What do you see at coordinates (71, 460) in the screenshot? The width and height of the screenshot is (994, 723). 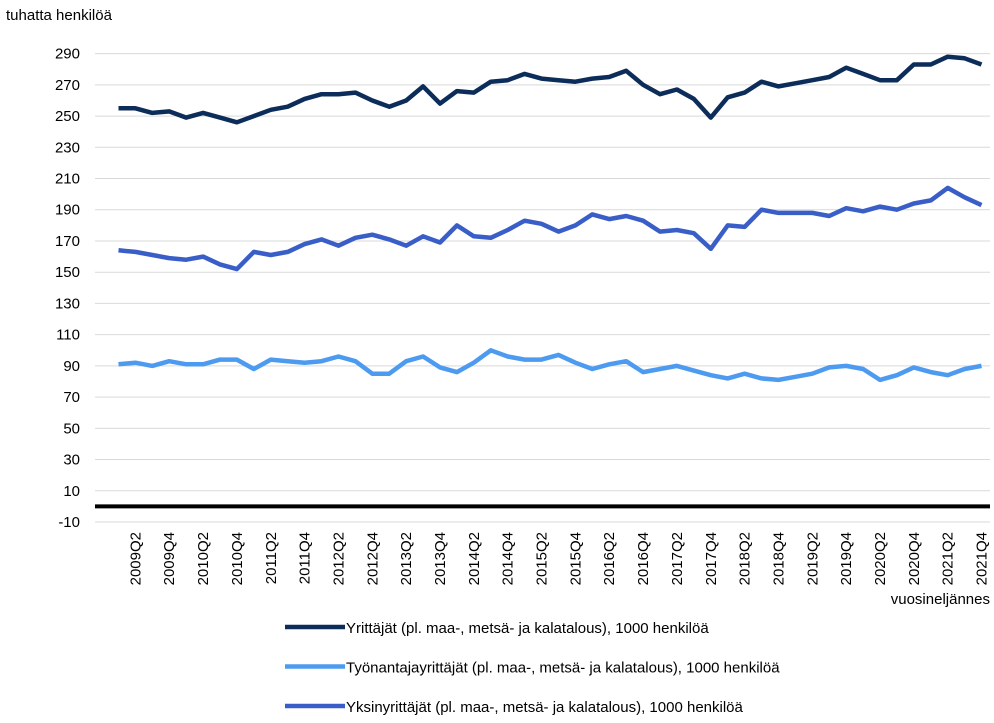 I see `y-tick-label: 30` at bounding box center [71, 460].